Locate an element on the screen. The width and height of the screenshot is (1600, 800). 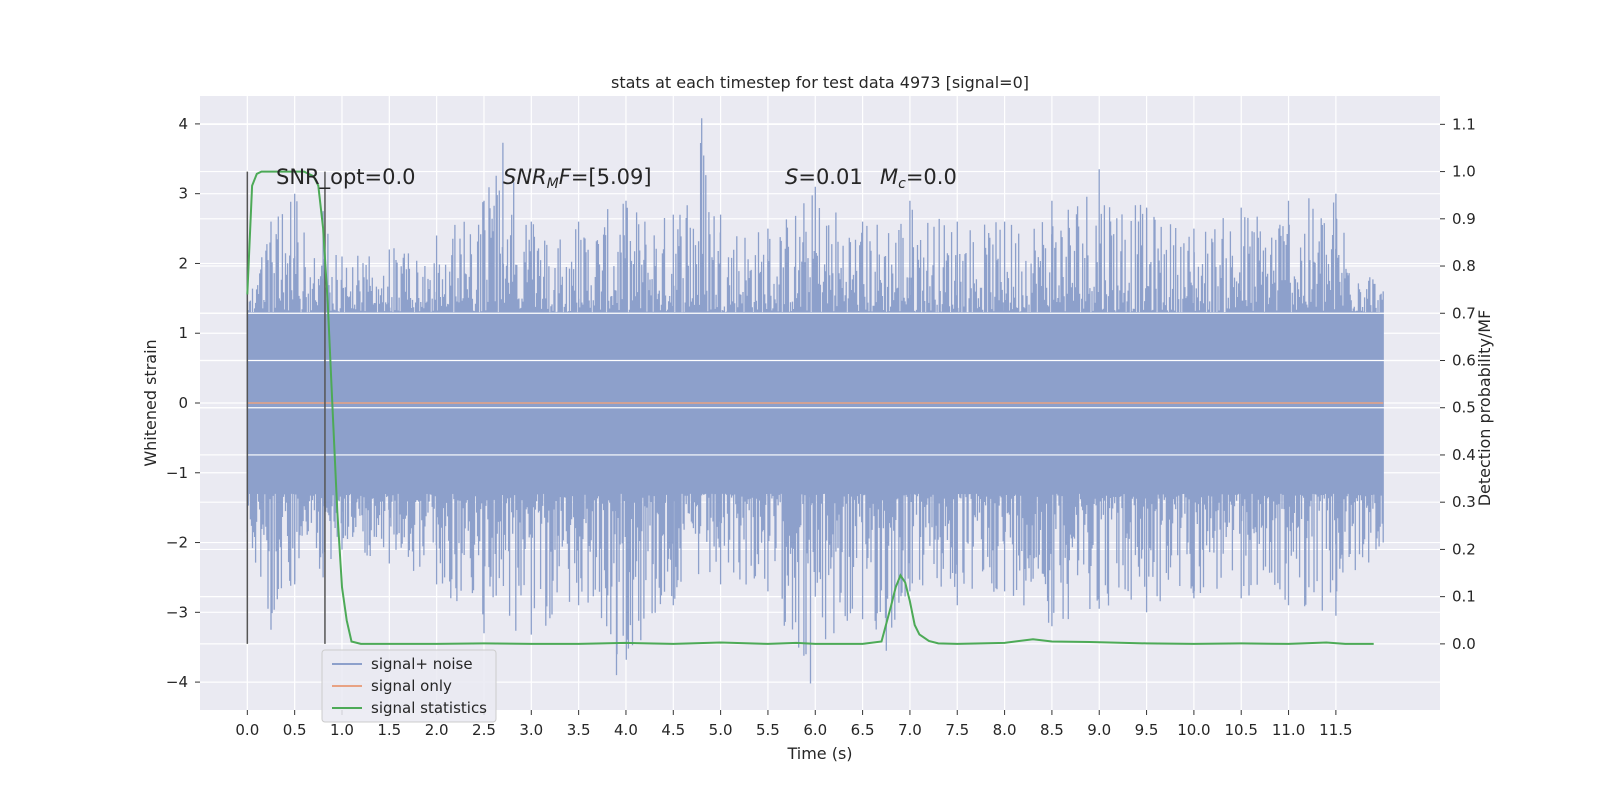
y2-axis-ticks: 1.1 1.0 0.9 0.8 0.7 0.6 0.5 0.4 0.3 0.2 0.1 0.0 is located at coordinates (1458, 384).